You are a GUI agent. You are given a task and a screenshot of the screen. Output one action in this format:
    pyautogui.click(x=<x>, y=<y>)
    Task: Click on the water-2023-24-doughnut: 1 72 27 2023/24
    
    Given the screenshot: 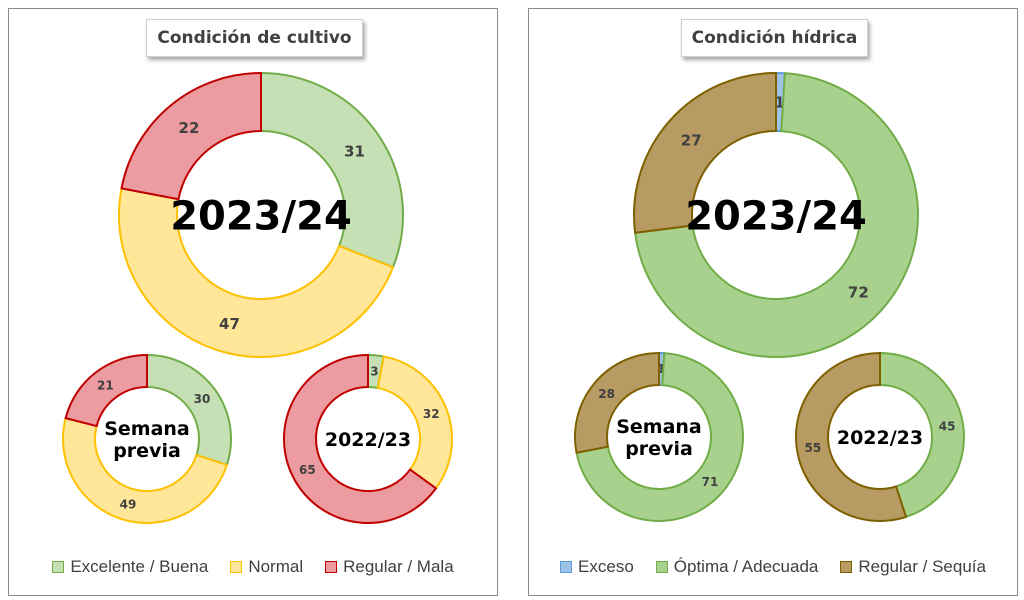 What is the action you would take?
    pyautogui.click(x=776, y=214)
    